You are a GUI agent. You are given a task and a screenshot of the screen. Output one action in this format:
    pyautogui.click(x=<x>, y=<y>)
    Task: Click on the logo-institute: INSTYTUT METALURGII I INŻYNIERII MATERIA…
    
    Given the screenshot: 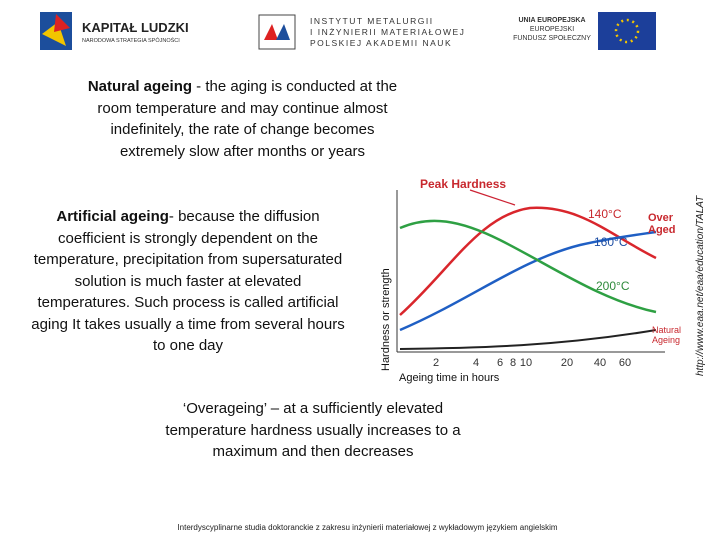 What is the action you would take?
    pyautogui.click(x=361, y=32)
    